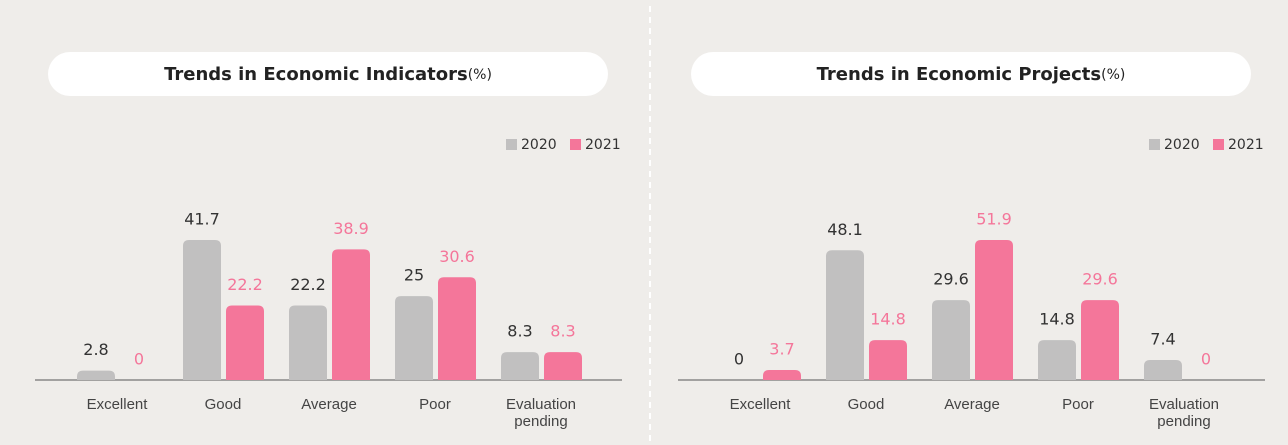 The image size is (1288, 445). What do you see at coordinates (95, 349) in the screenshot?
I see `value-label: 2.8` at bounding box center [95, 349].